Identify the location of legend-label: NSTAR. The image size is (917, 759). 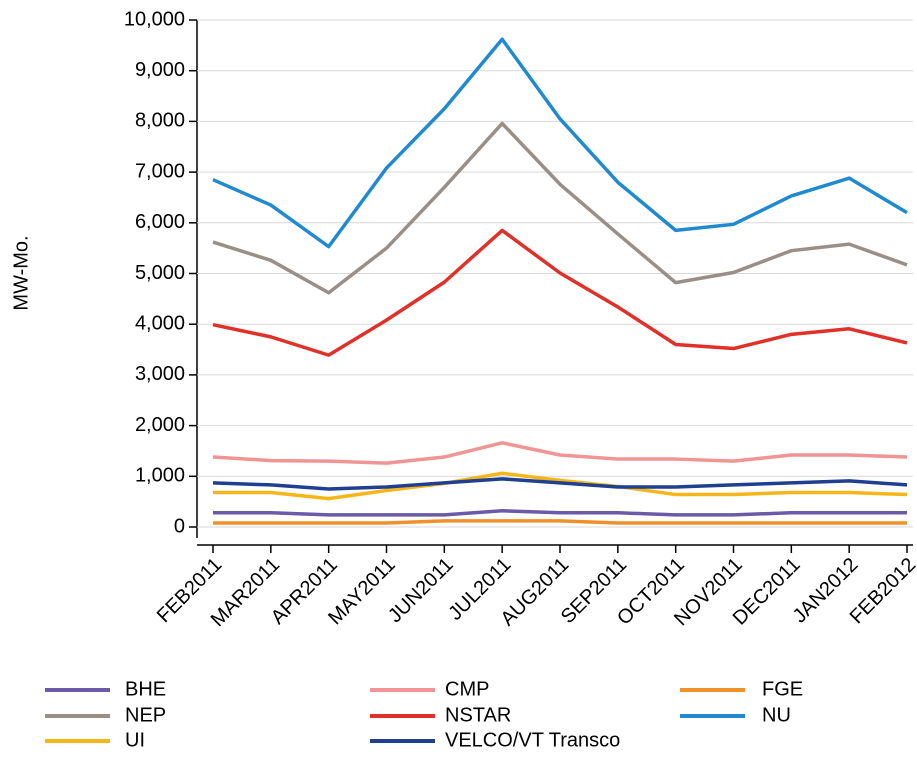
(478, 715).